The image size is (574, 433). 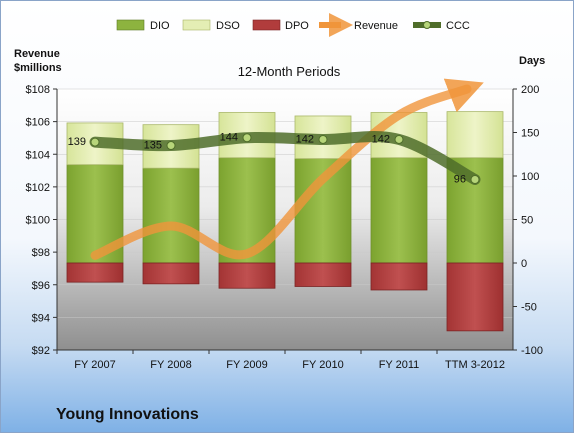 I want to click on right-axis-title: Days, so click(x=532, y=61).